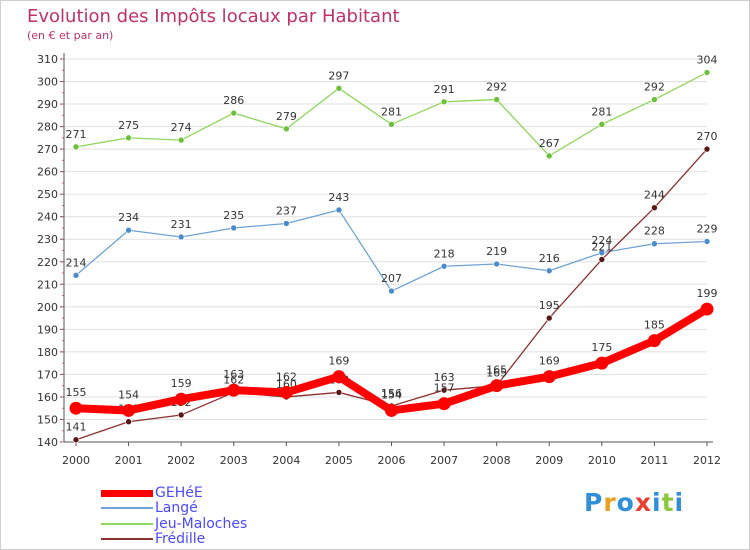 The image size is (750, 550). Describe the element at coordinates (47, 127) in the screenshot. I see `y-tick-label: 280` at that location.